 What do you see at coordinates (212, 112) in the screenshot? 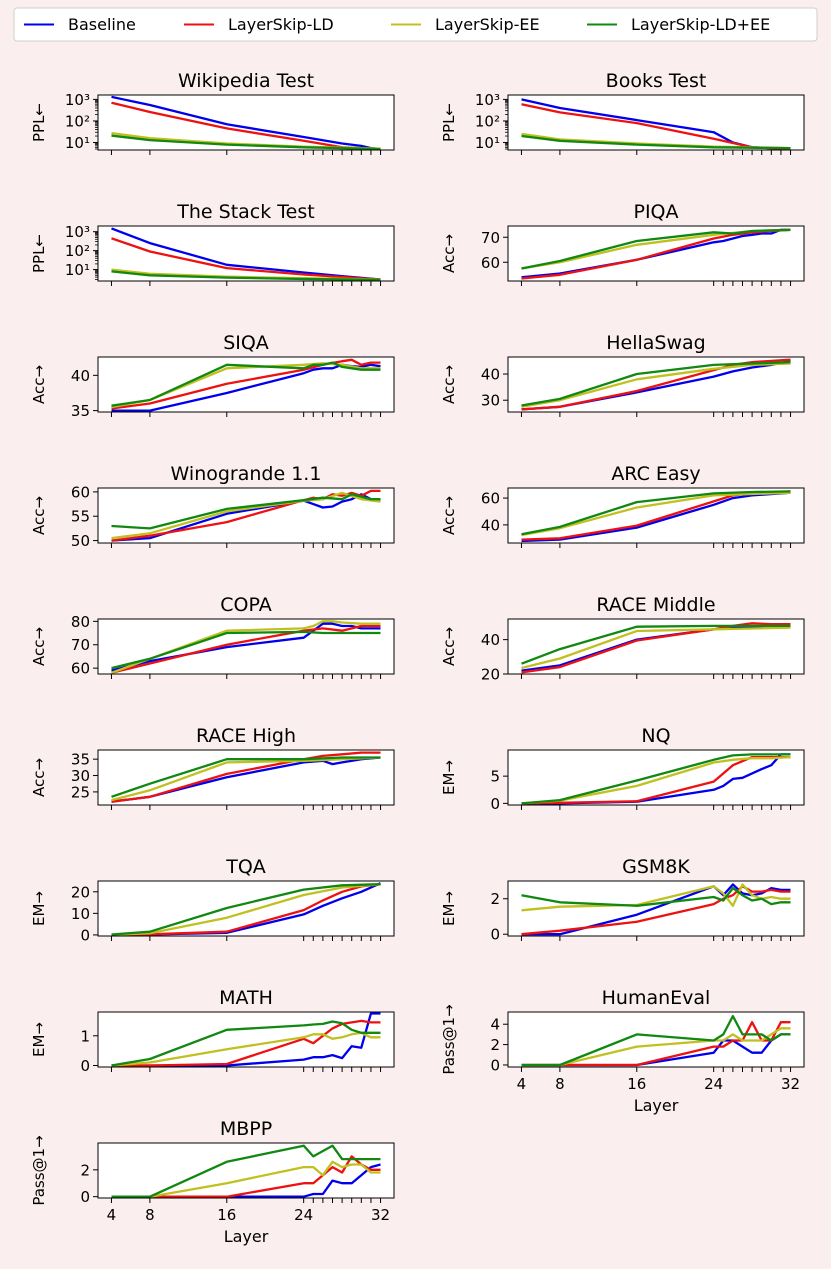
I see `chart-wikipedia-test: Wikipedia Test PPL← 10¹ 10² 10³` at bounding box center [212, 112].